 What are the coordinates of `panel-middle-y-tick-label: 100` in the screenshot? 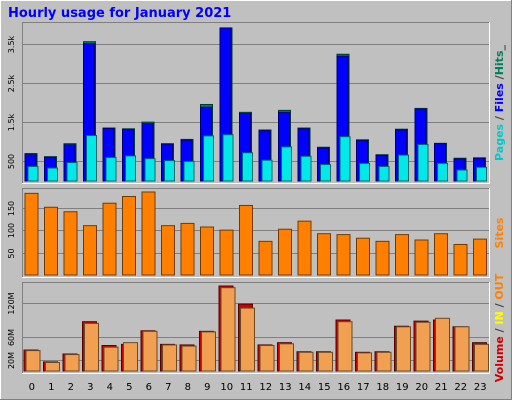 It's located at (11, 230).